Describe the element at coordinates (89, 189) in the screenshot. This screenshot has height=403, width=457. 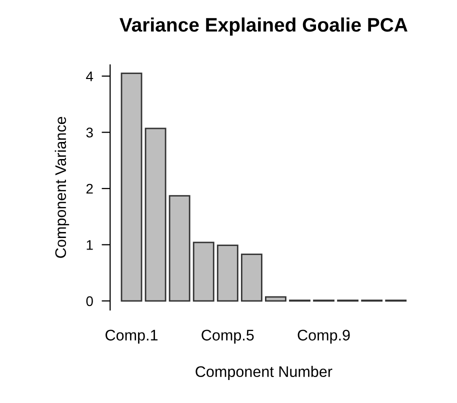
I see `y-tick-label: 2` at that location.